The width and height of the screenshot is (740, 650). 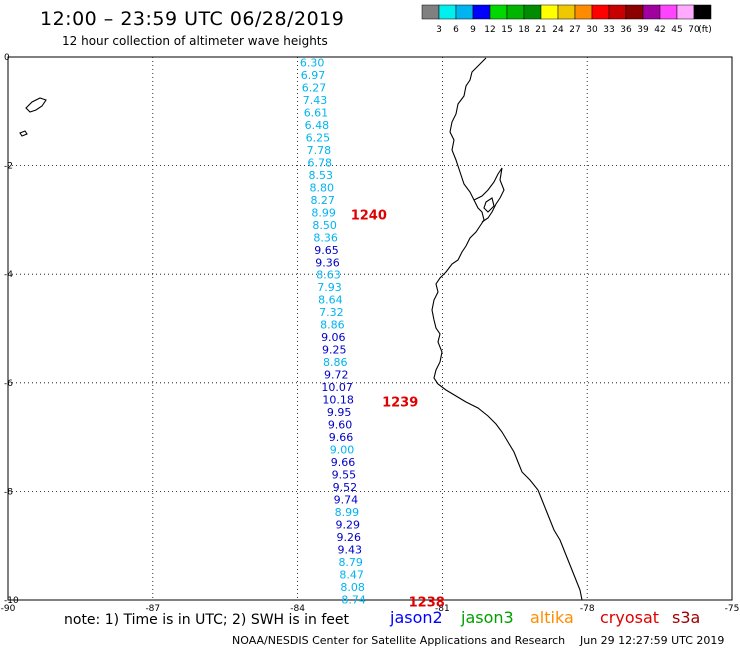 I want to click on wave-height-point: 9.00, so click(x=342, y=450).